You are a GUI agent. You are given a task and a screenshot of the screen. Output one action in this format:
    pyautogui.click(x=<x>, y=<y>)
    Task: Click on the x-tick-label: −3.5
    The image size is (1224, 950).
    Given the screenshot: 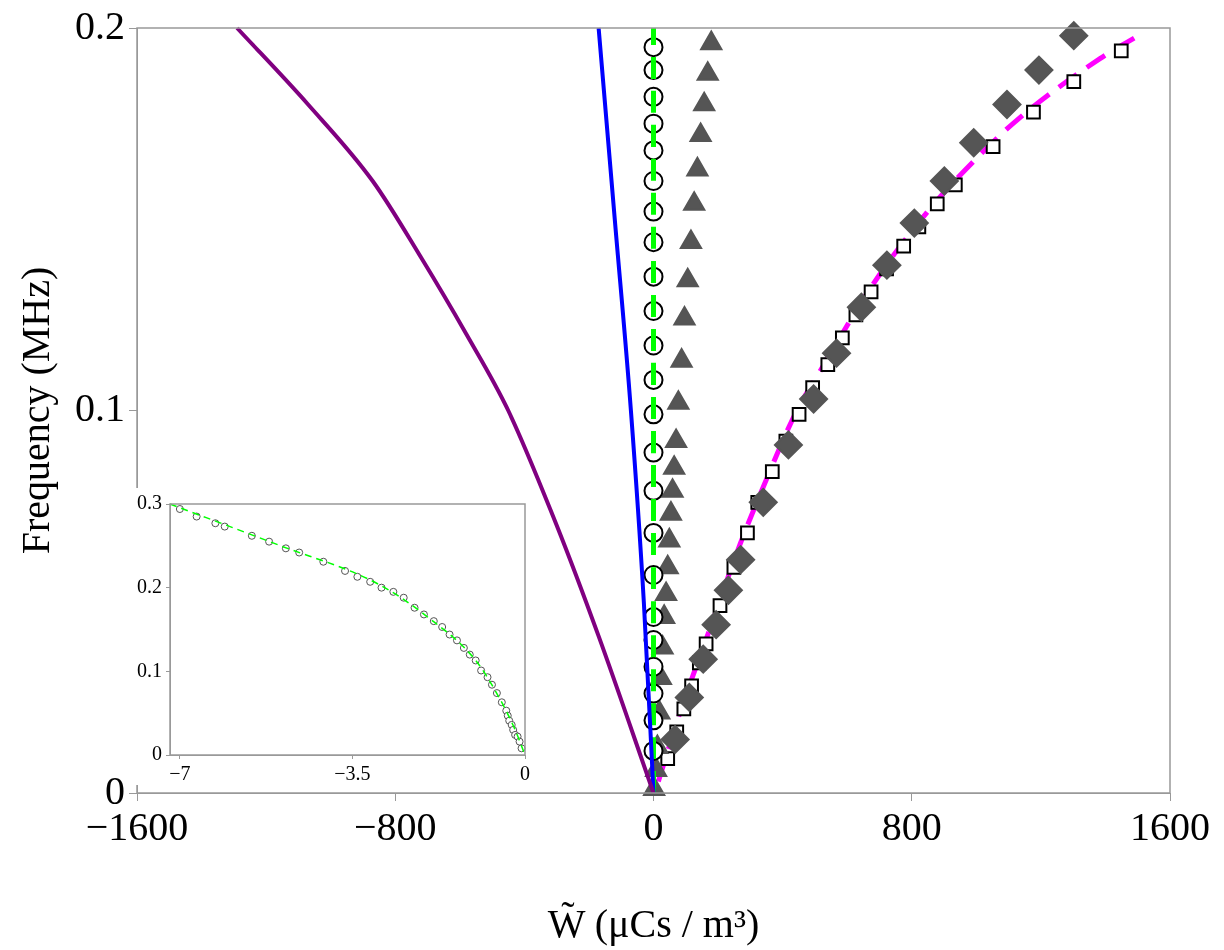 What is the action you would take?
    pyautogui.click(x=352, y=773)
    